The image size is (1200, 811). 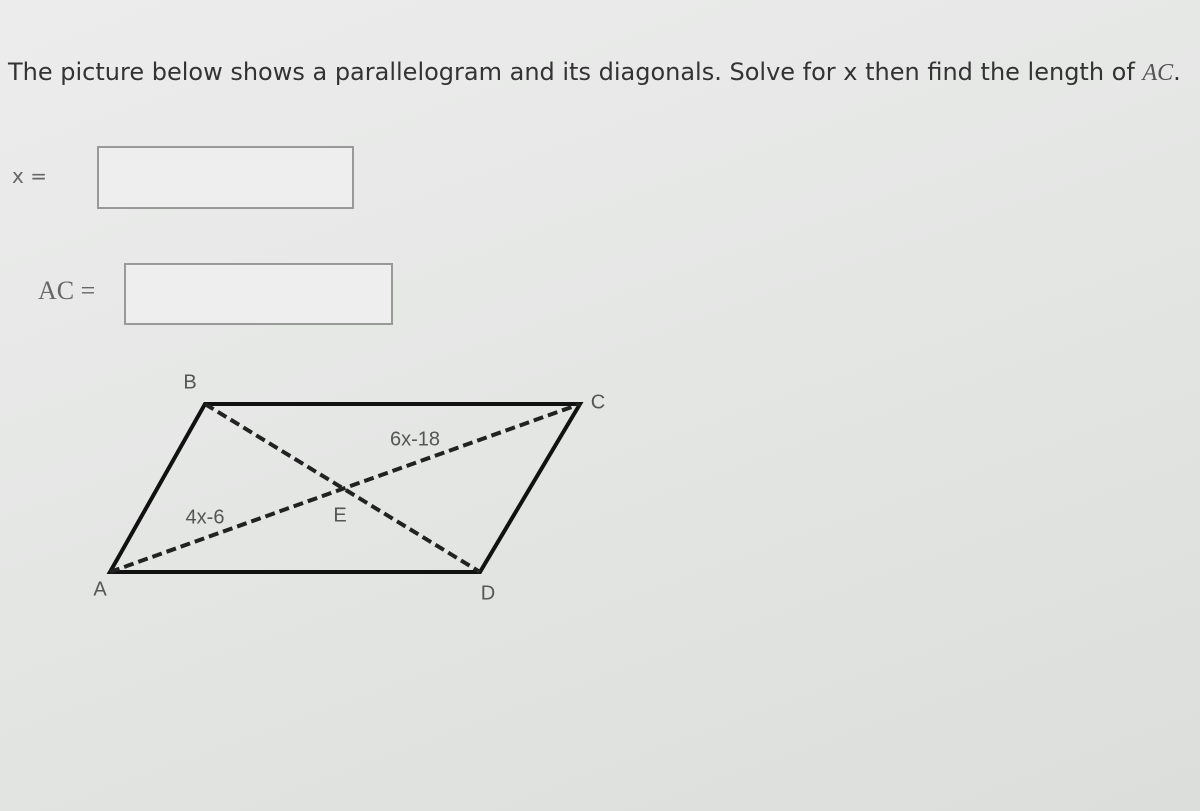 I want to click on diagonal-bd, so click(x=342, y=488).